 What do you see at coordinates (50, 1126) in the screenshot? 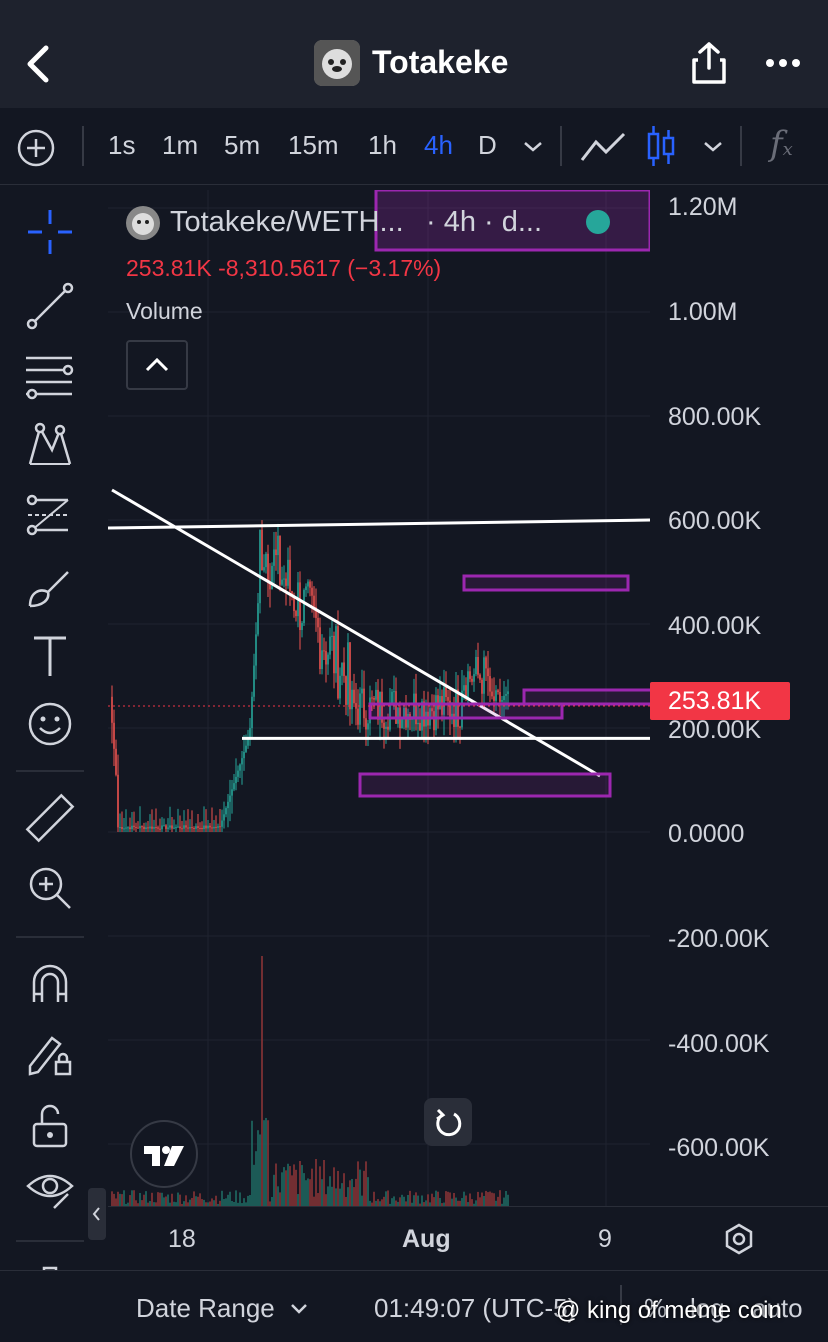
I see `unlock-icon` at bounding box center [50, 1126].